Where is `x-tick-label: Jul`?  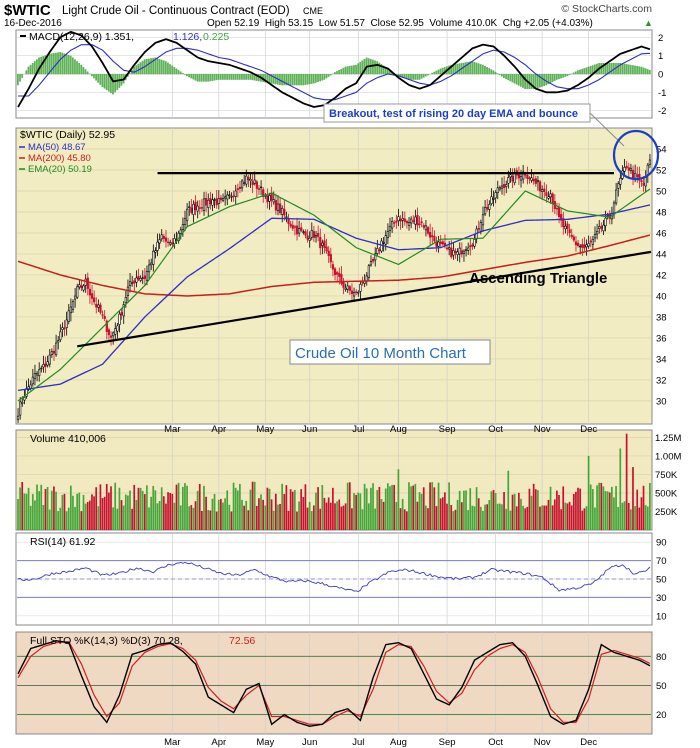 x-tick-label: Jul is located at coordinates (358, 742).